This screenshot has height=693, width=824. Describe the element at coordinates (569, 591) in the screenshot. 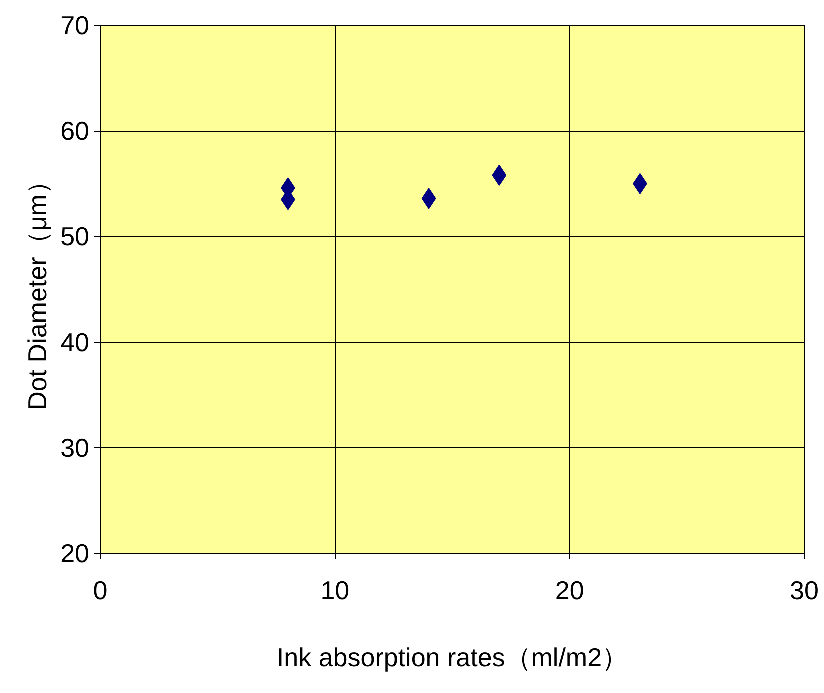

I see `x-tick-label: 20` at that location.